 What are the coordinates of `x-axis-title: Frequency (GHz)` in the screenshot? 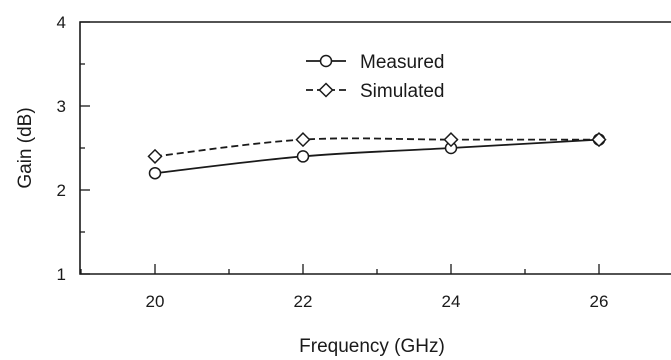 It's located at (372, 346).